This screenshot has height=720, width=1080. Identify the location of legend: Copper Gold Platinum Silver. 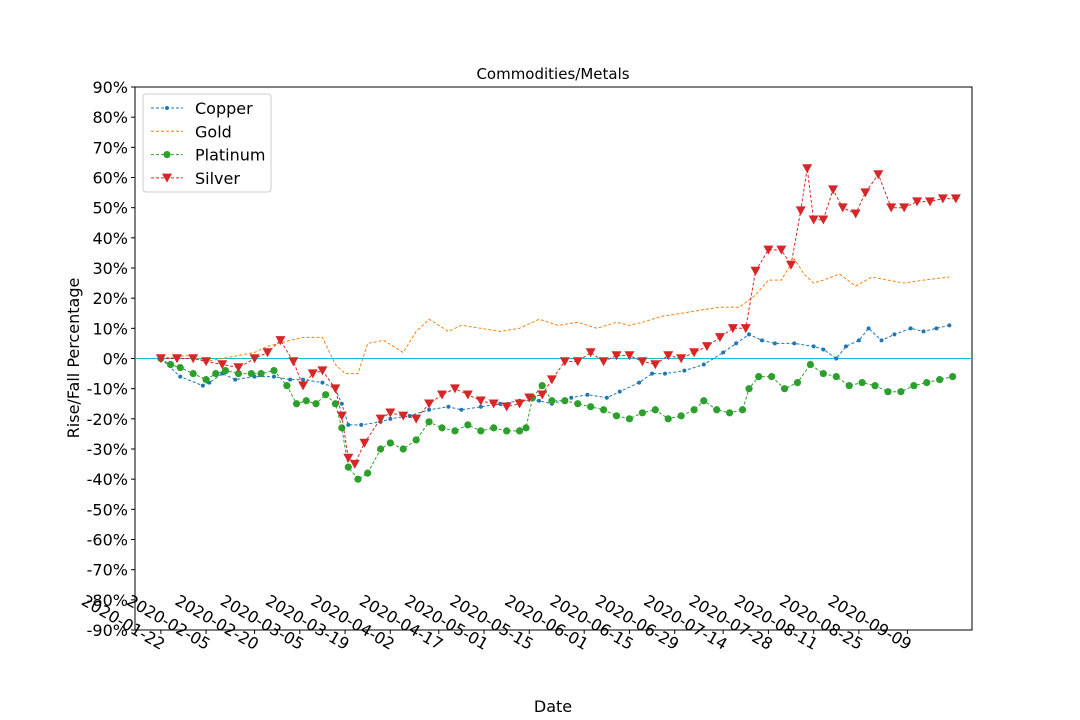
(207, 143).